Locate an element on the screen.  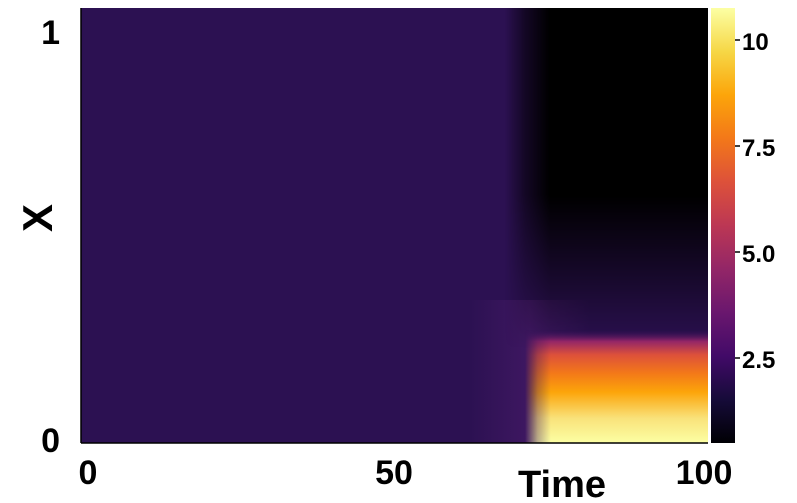
x-axis-label: Time is located at coordinates (562, 483).